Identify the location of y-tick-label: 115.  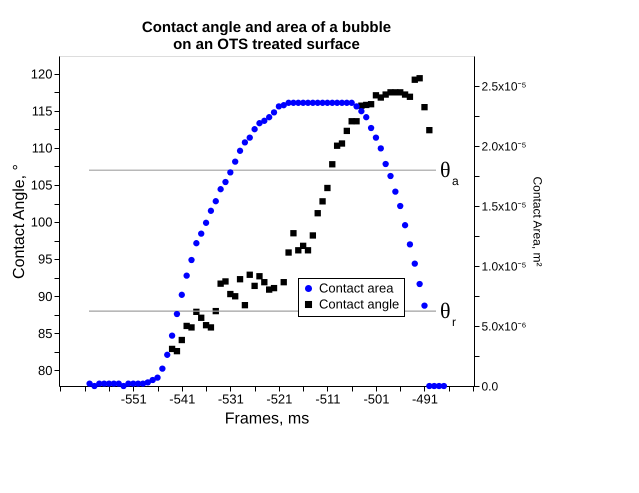
(42, 110).